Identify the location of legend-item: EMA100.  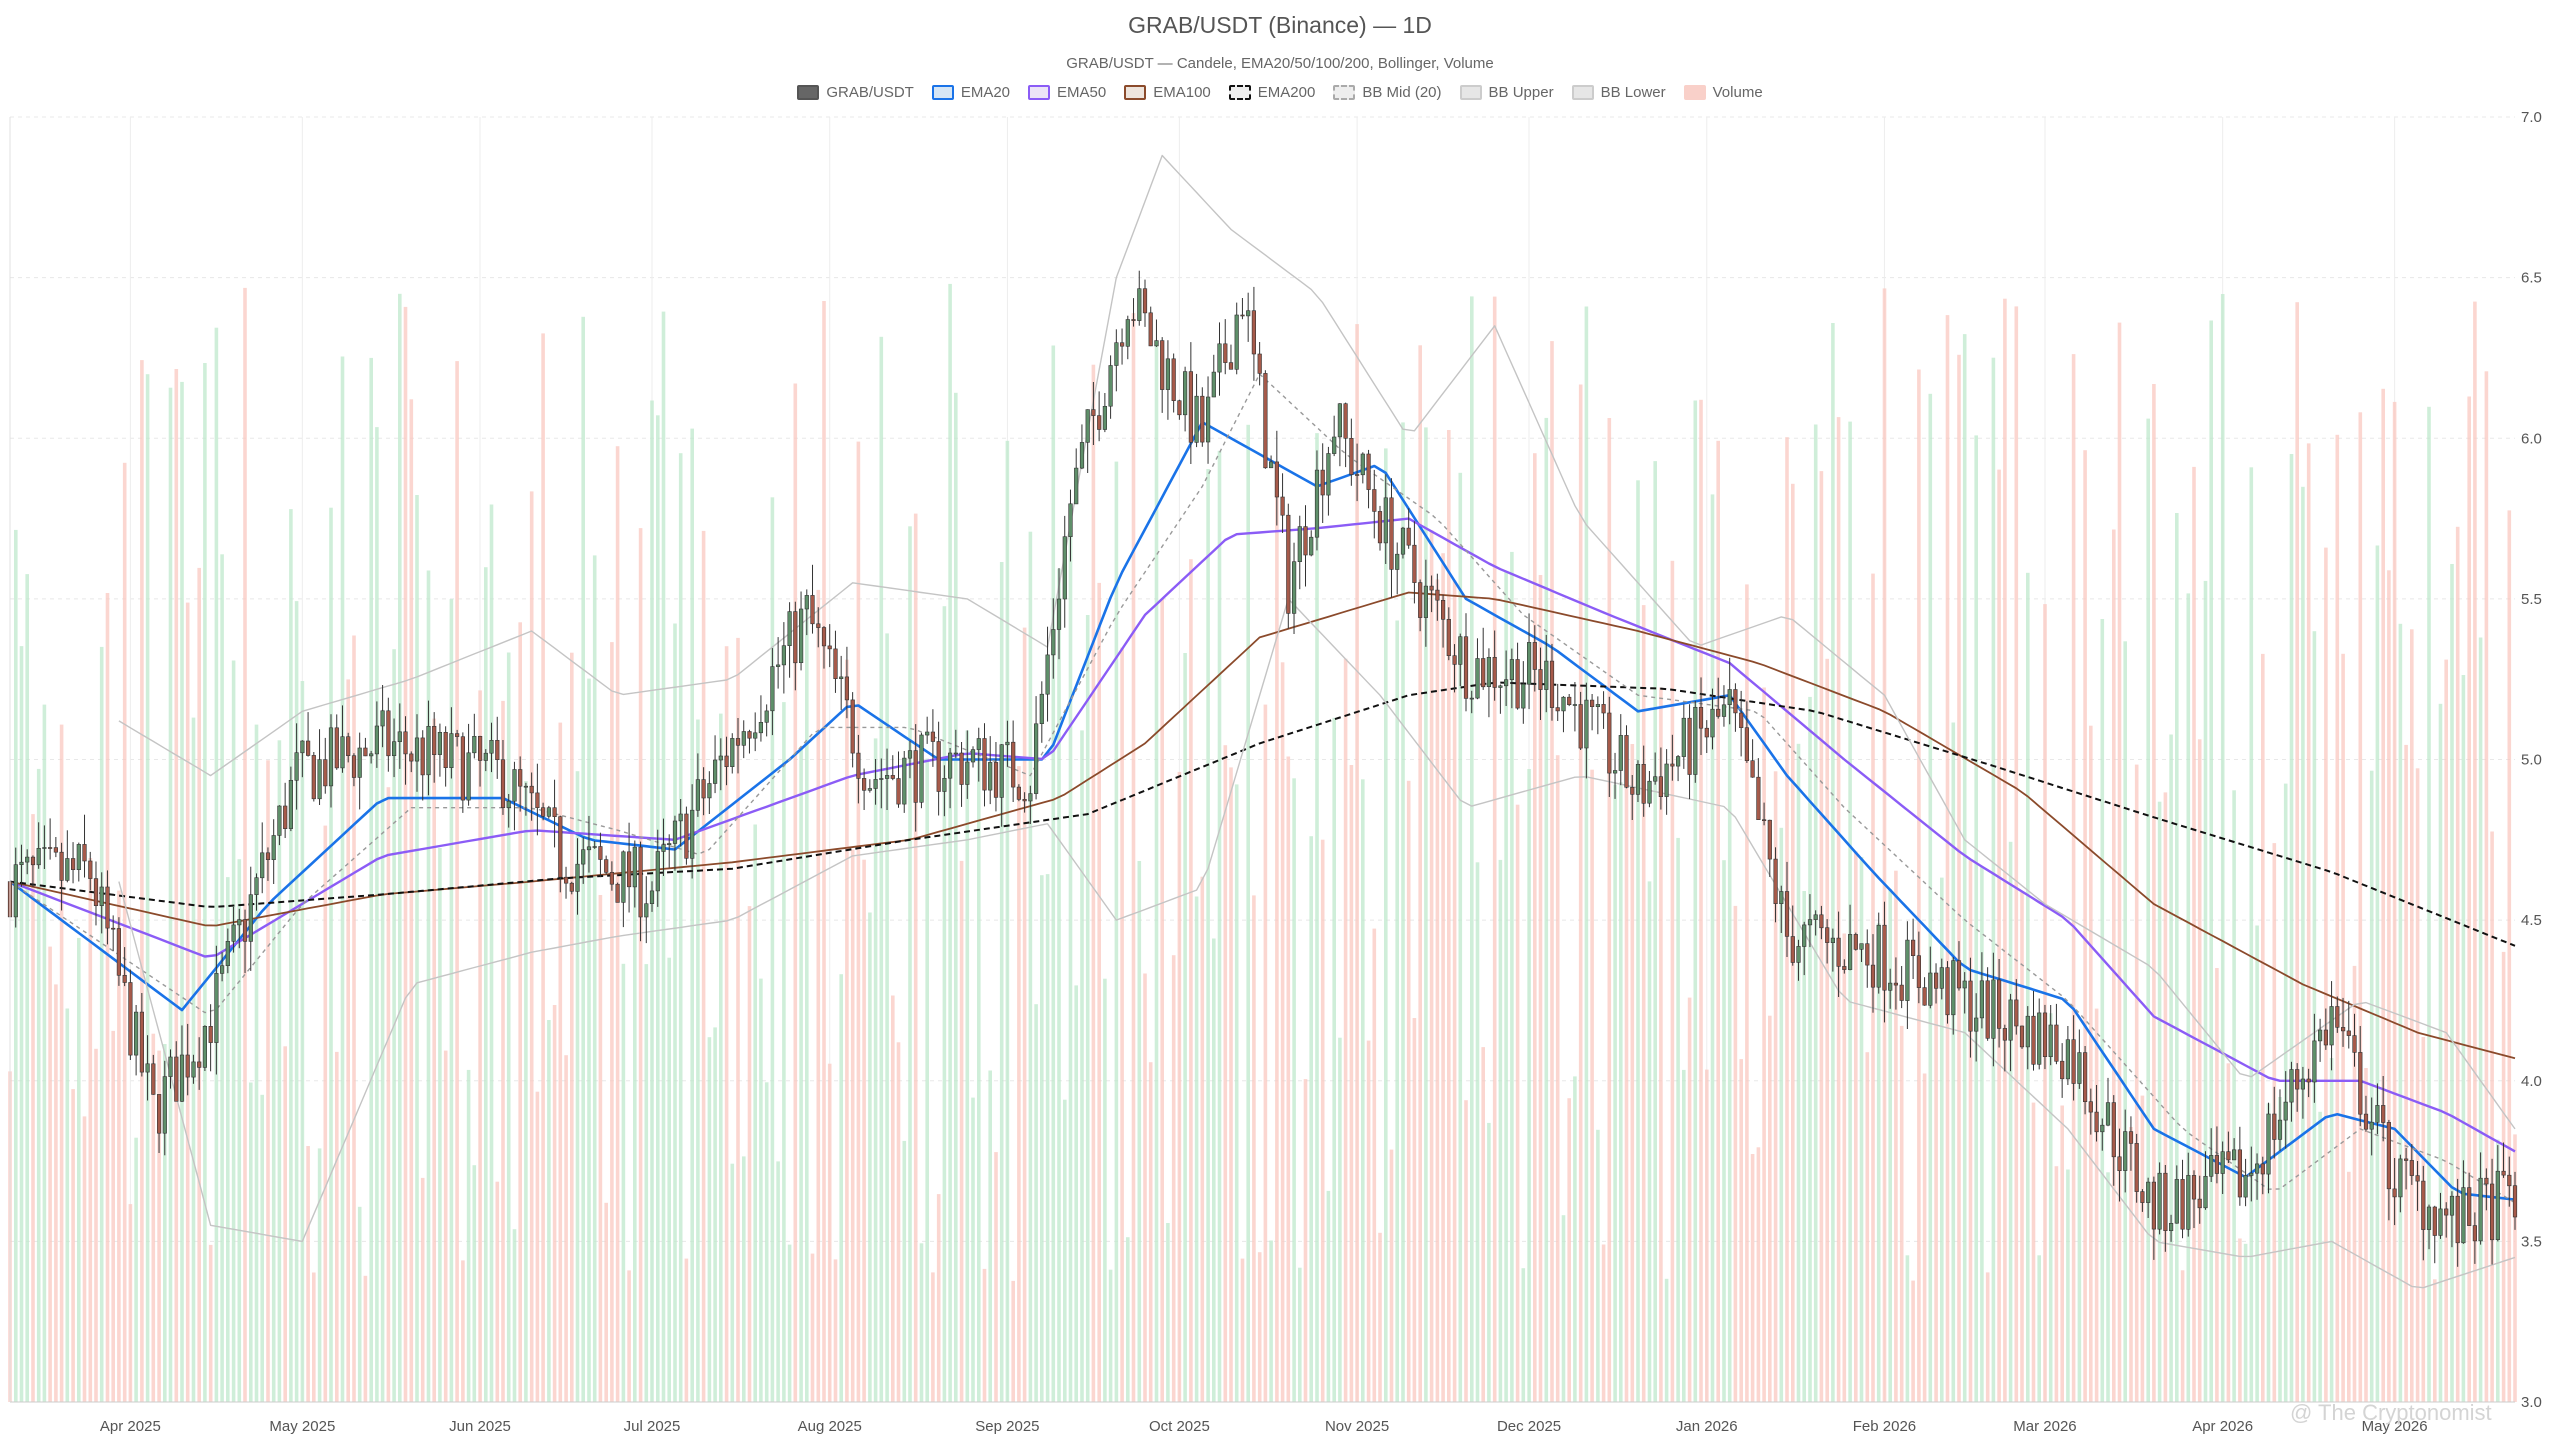
(1167, 92).